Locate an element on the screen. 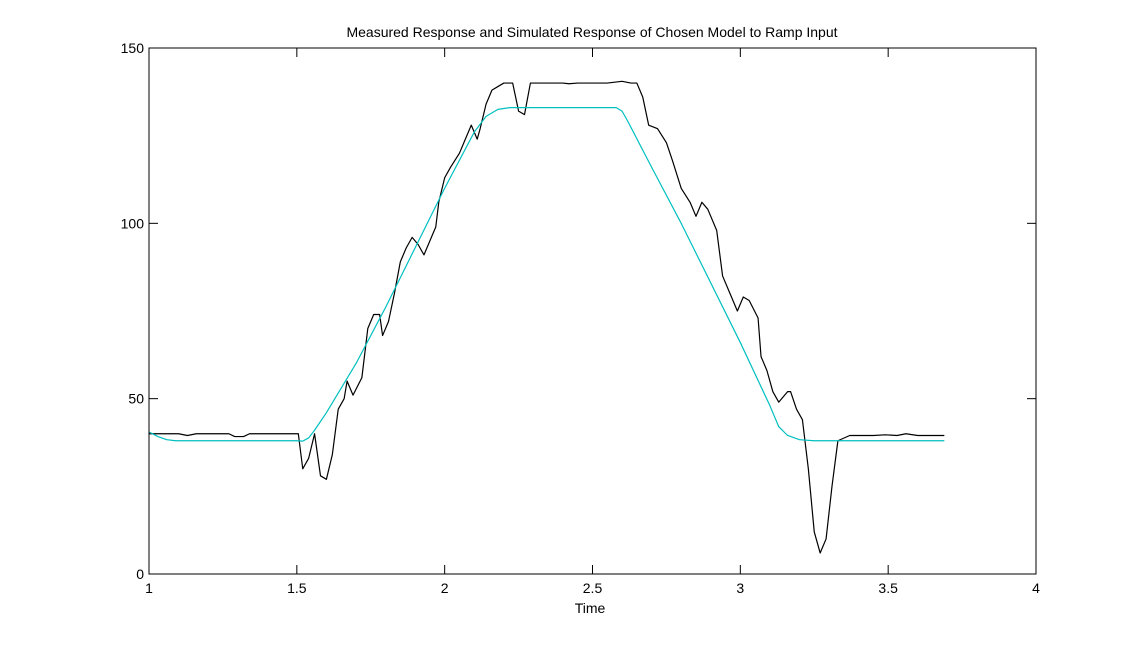 The height and width of the screenshot is (645, 1145). x-tick-label: 2.5 is located at coordinates (593, 588).